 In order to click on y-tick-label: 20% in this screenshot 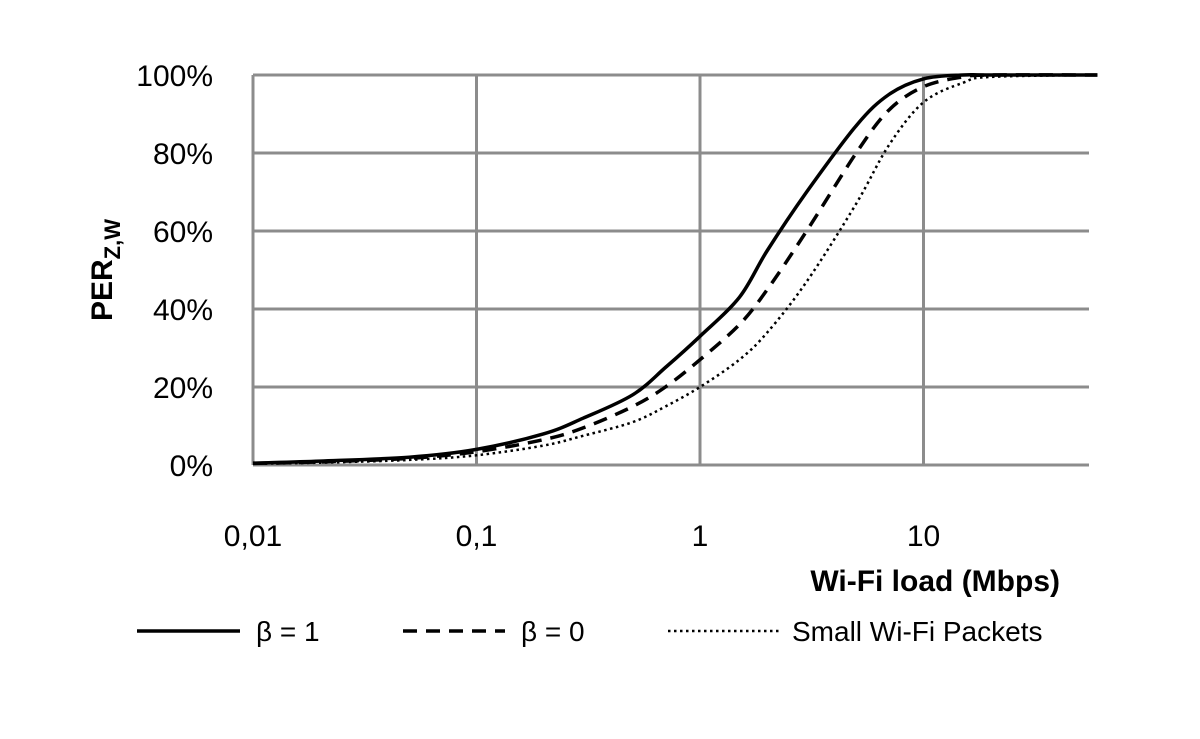, I will do `click(183, 388)`.